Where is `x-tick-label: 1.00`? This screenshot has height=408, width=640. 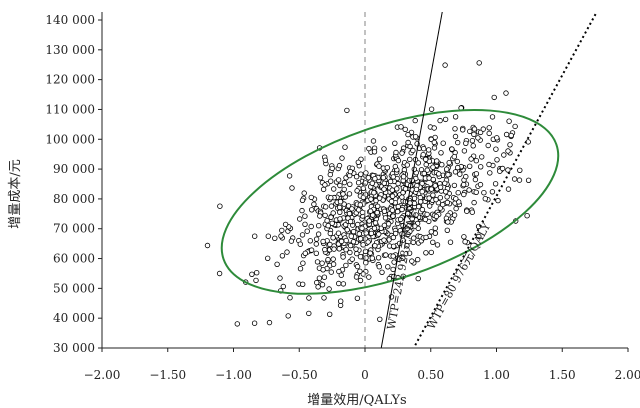
x-tick-label: 1.00 is located at coordinates (496, 375).